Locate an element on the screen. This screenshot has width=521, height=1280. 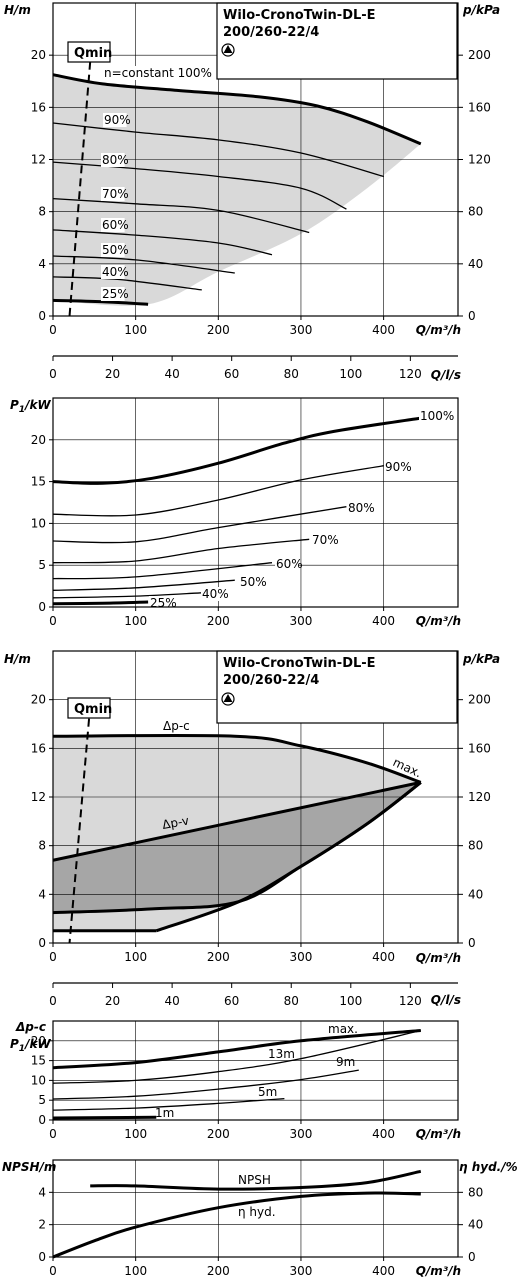
curve-label: 50% is located at coordinates (115, 250).